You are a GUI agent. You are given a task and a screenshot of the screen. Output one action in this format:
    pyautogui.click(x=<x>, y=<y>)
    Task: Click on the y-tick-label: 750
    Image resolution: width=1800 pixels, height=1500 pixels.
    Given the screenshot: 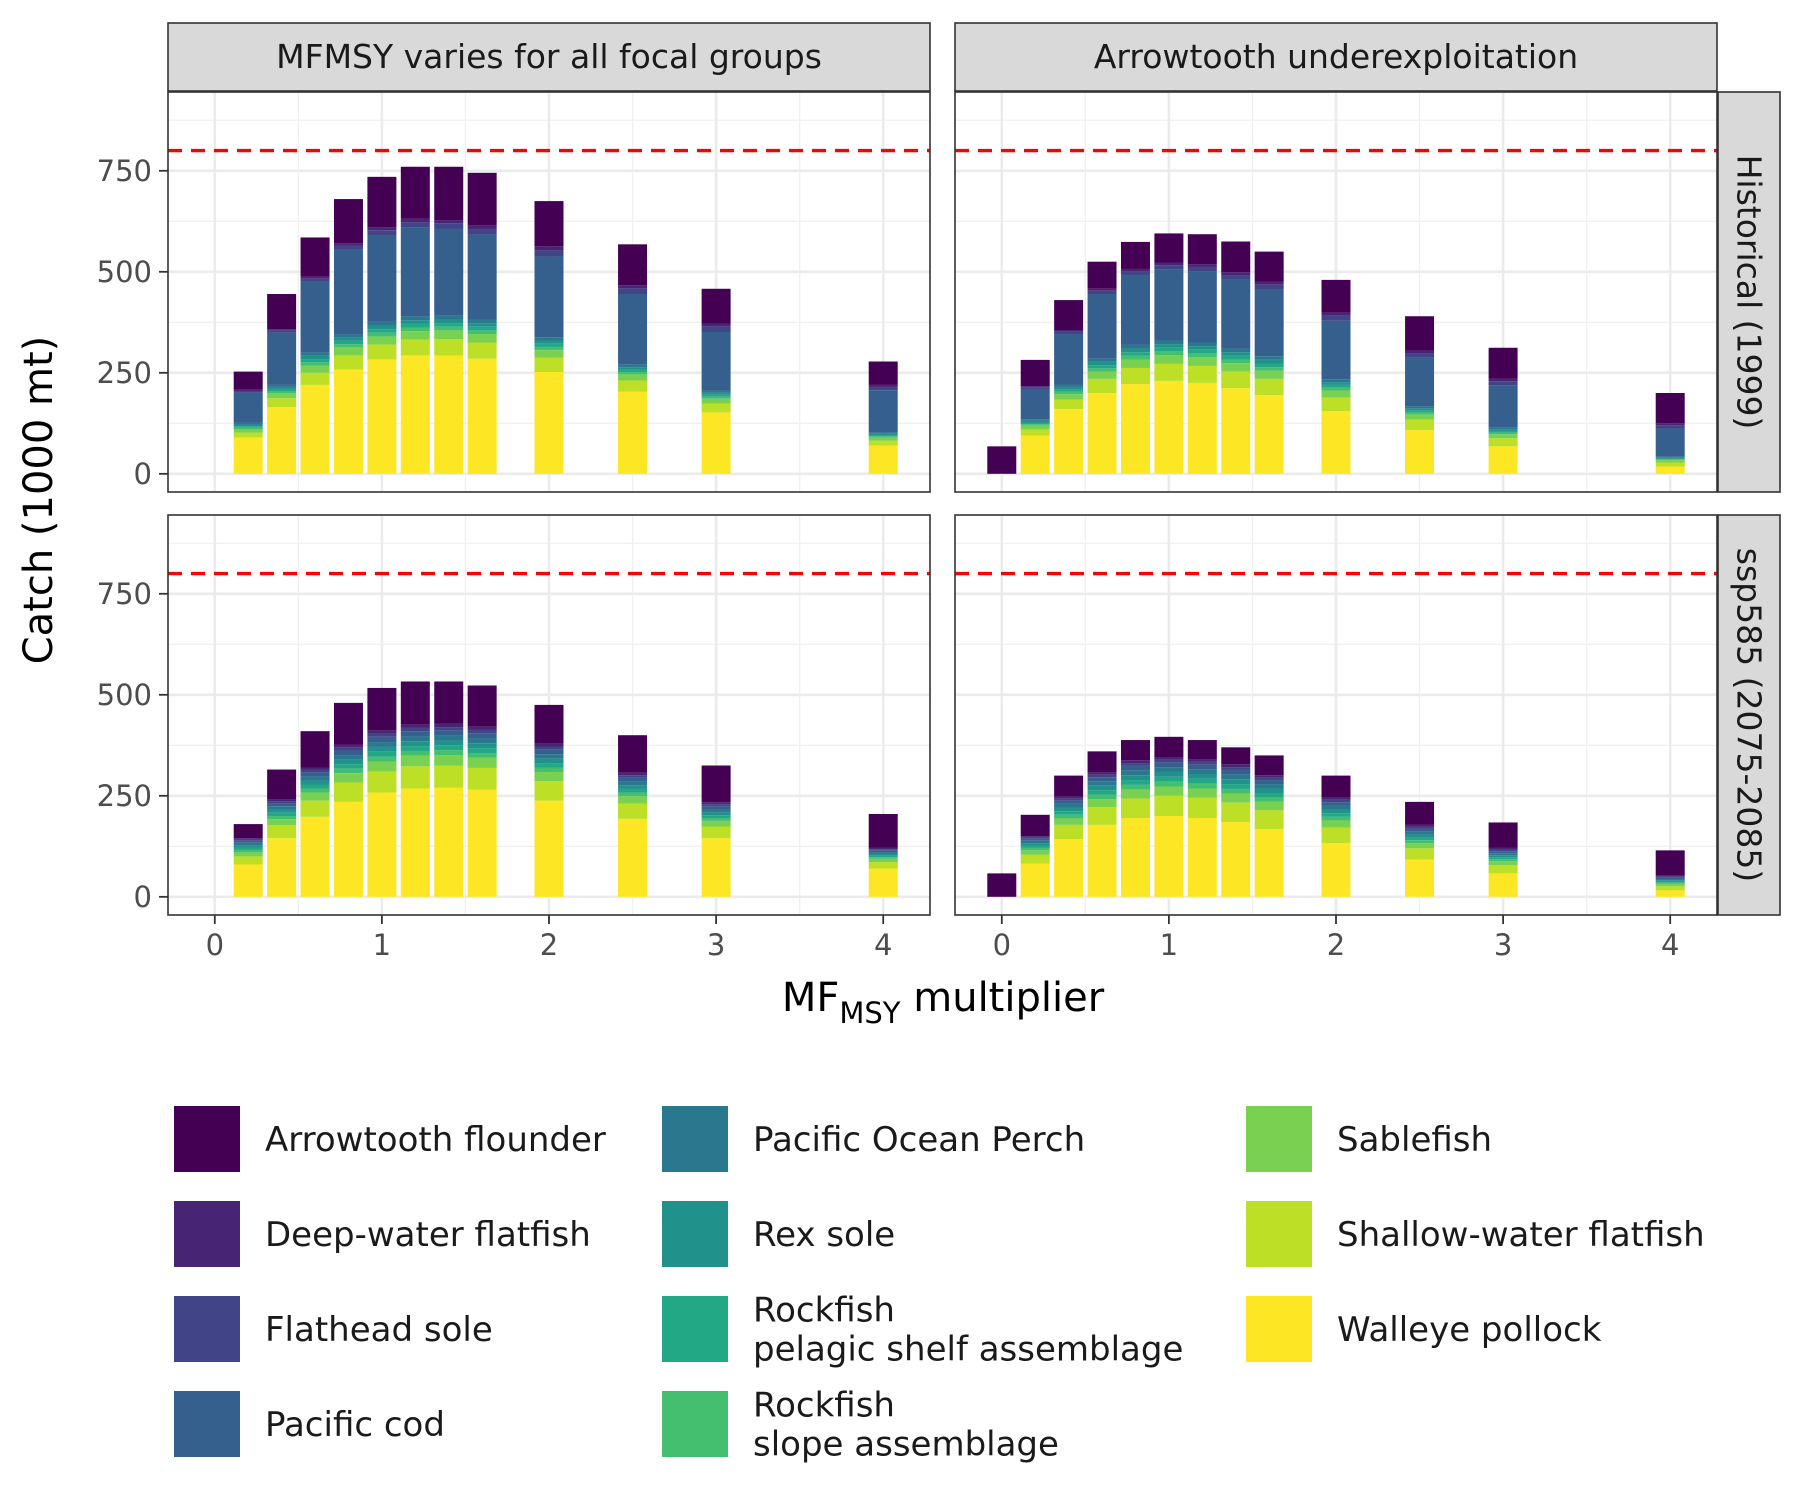 What is the action you would take?
    pyautogui.click(x=124, y=594)
    